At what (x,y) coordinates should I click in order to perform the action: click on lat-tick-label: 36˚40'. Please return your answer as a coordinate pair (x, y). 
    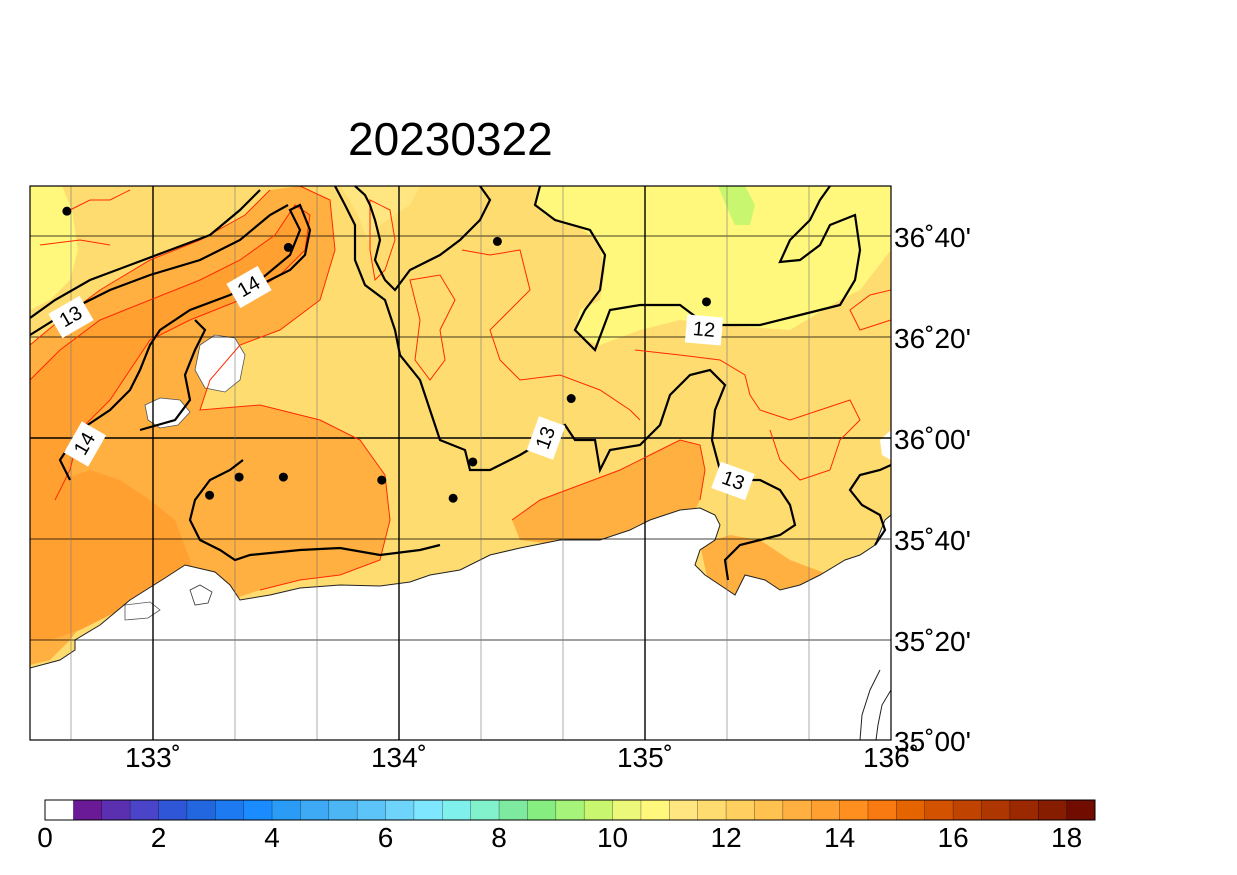
    Looking at the image, I should click on (932, 237).